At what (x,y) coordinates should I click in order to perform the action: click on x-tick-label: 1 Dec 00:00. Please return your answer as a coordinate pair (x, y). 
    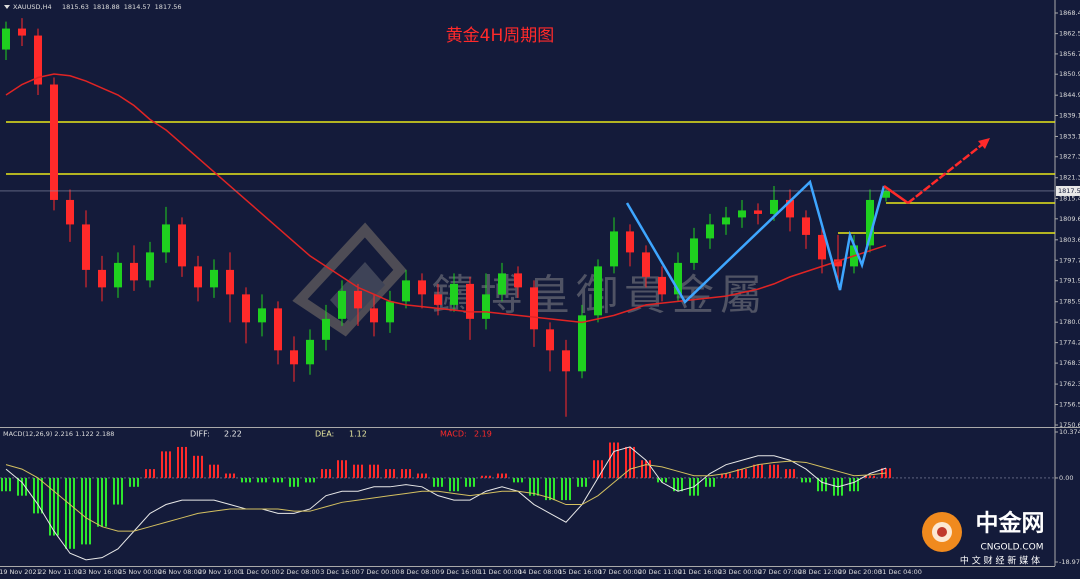
    Looking at the image, I should click on (260, 572).